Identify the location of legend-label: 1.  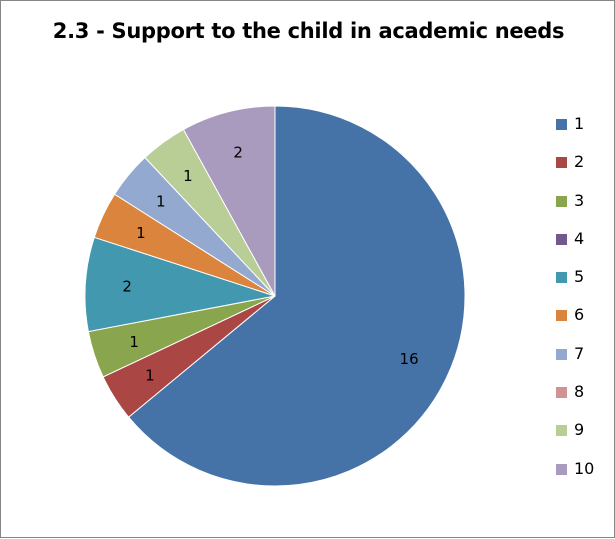
(579, 123).